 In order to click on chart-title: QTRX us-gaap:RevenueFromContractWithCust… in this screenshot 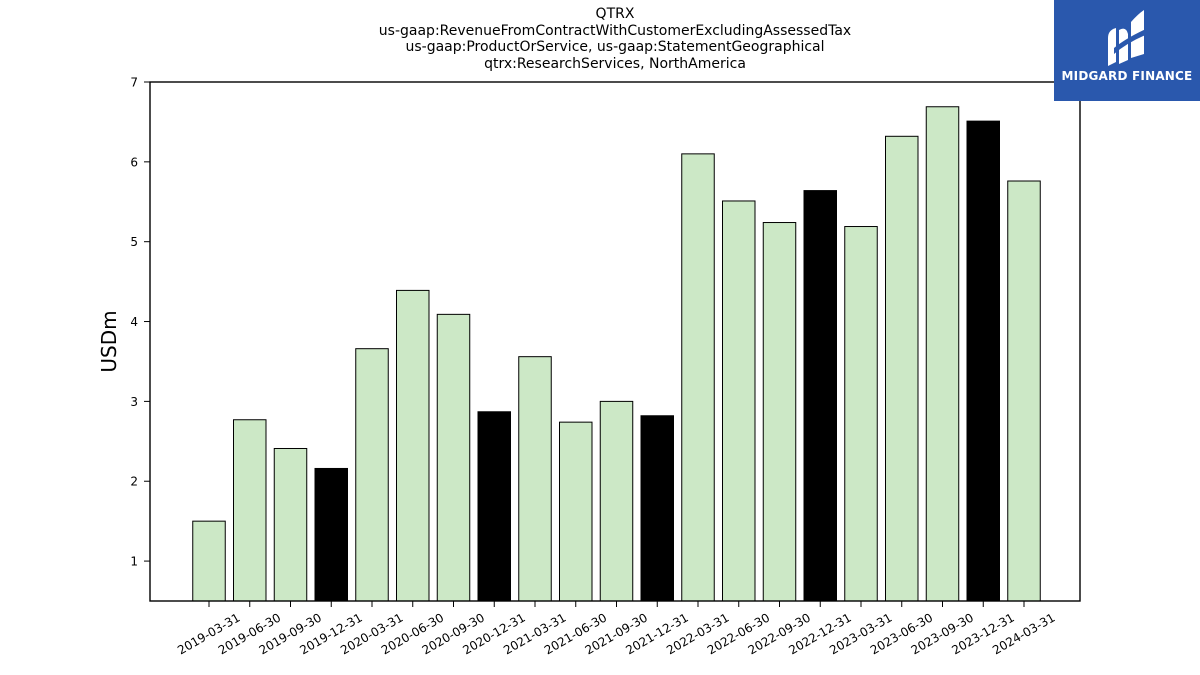, I will do `click(615, 39)`.